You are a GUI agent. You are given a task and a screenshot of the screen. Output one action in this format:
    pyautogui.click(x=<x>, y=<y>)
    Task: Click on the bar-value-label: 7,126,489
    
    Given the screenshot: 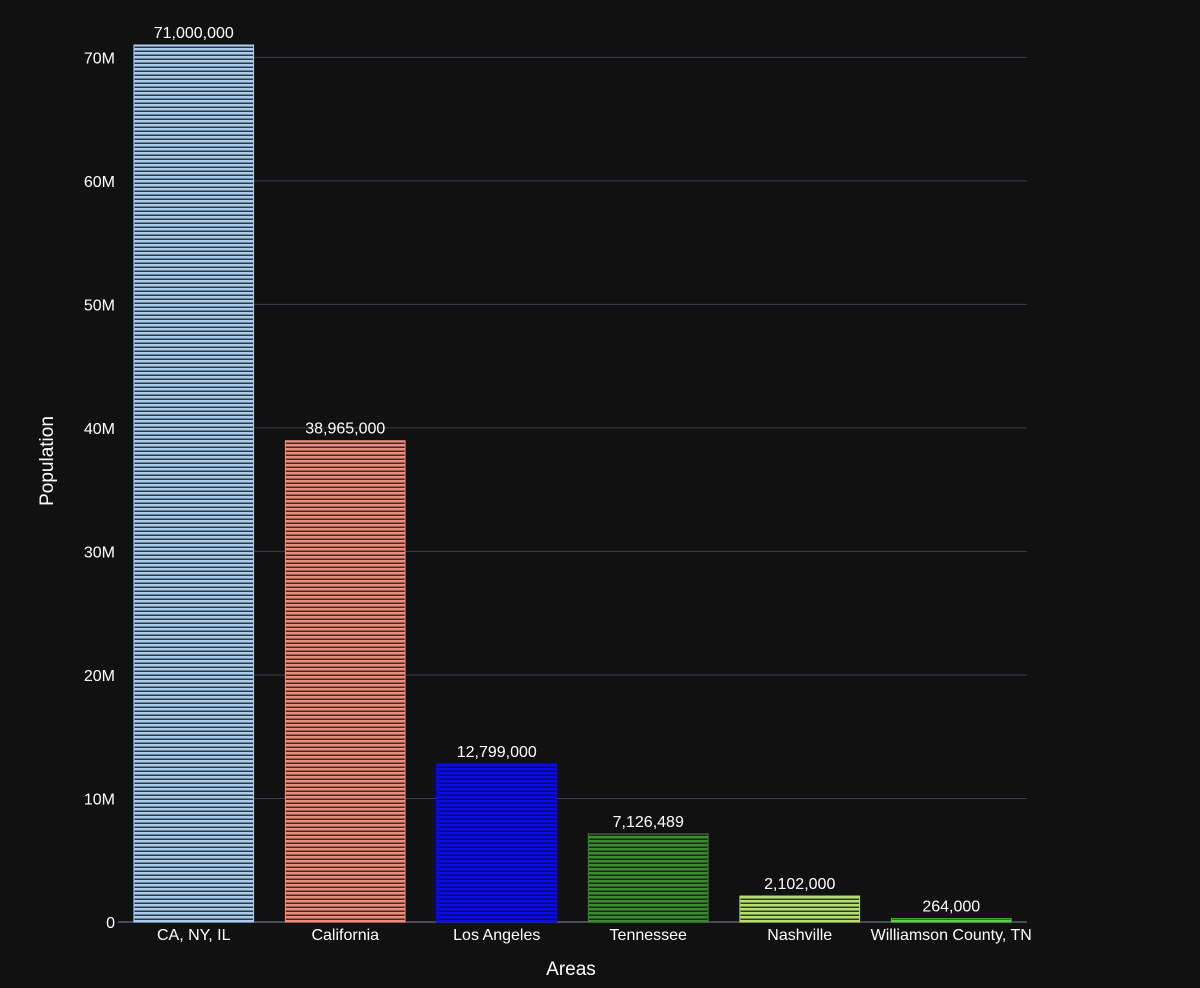 What is the action you would take?
    pyautogui.click(x=648, y=822)
    